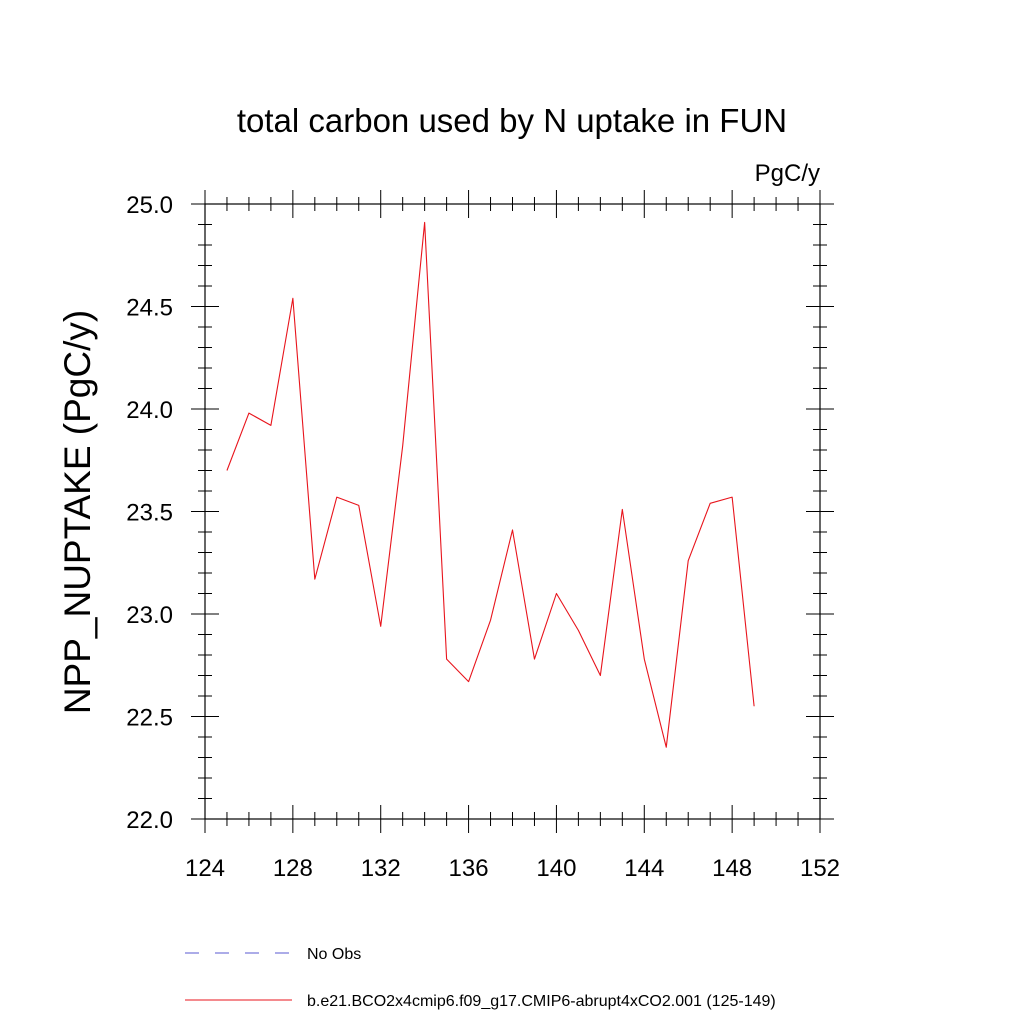 Image resolution: width=1024 pixels, height=1024 pixels. Describe the element at coordinates (556, 868) in the screenshot. I see `x-tick-label: 140` at that location.